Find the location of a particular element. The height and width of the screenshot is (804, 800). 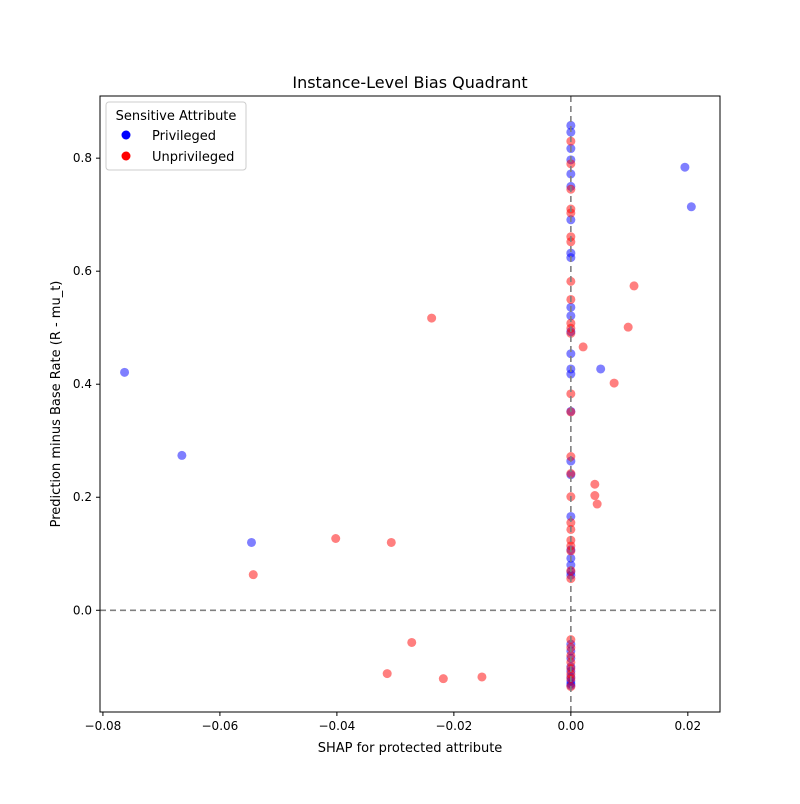

legend-label-privileged: Privileged is located at coordinates (184, 136).